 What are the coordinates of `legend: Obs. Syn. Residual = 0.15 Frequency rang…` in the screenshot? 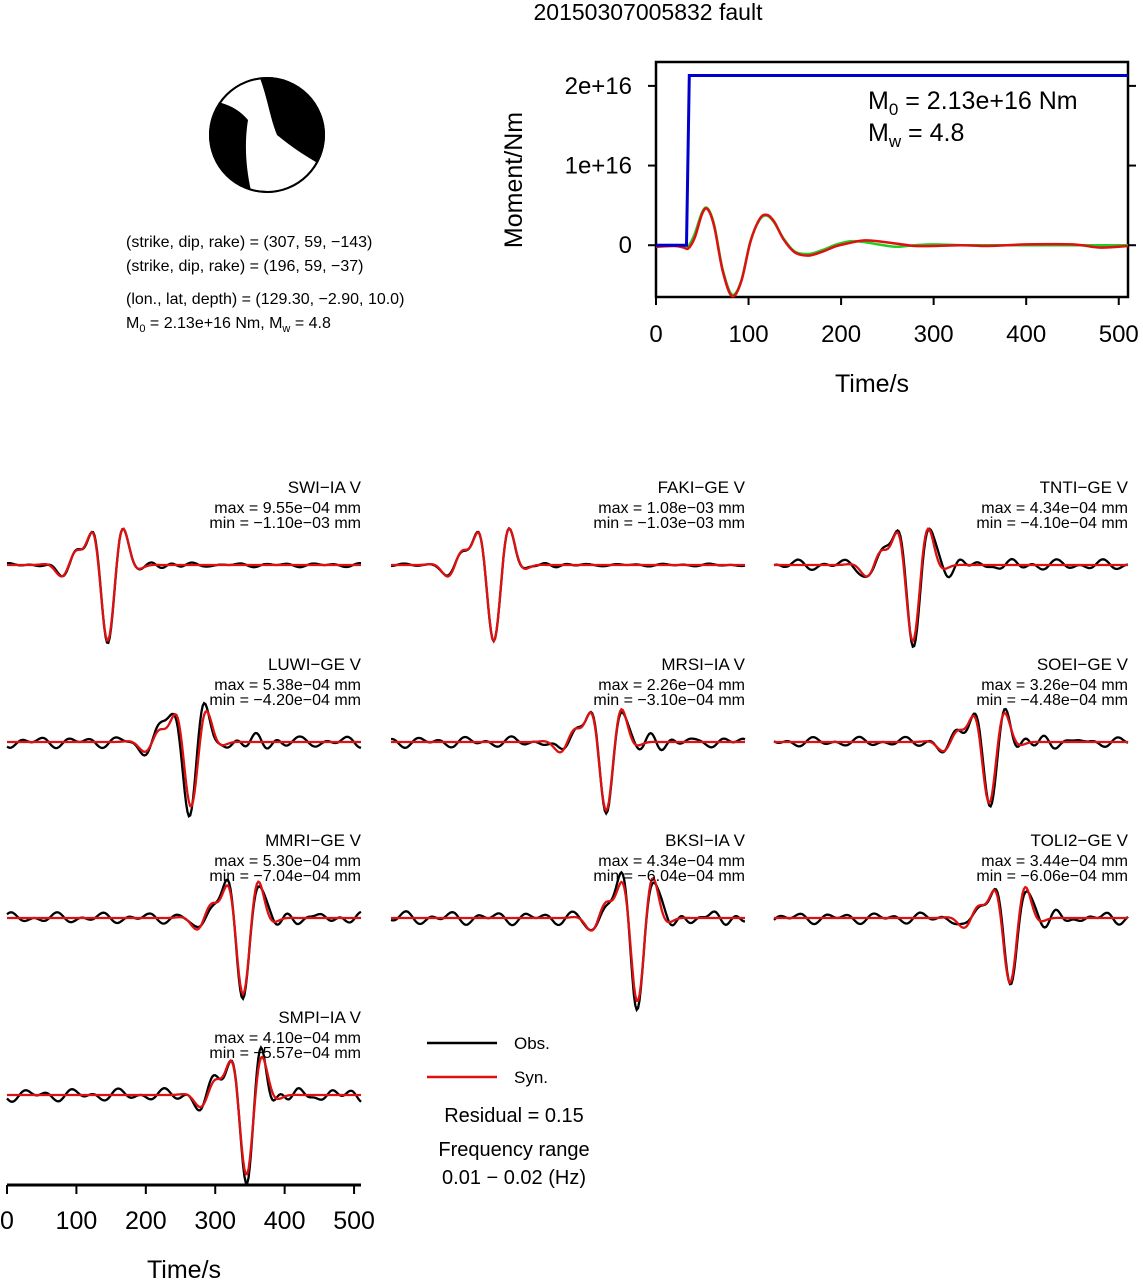 It's located at (508, 1111).